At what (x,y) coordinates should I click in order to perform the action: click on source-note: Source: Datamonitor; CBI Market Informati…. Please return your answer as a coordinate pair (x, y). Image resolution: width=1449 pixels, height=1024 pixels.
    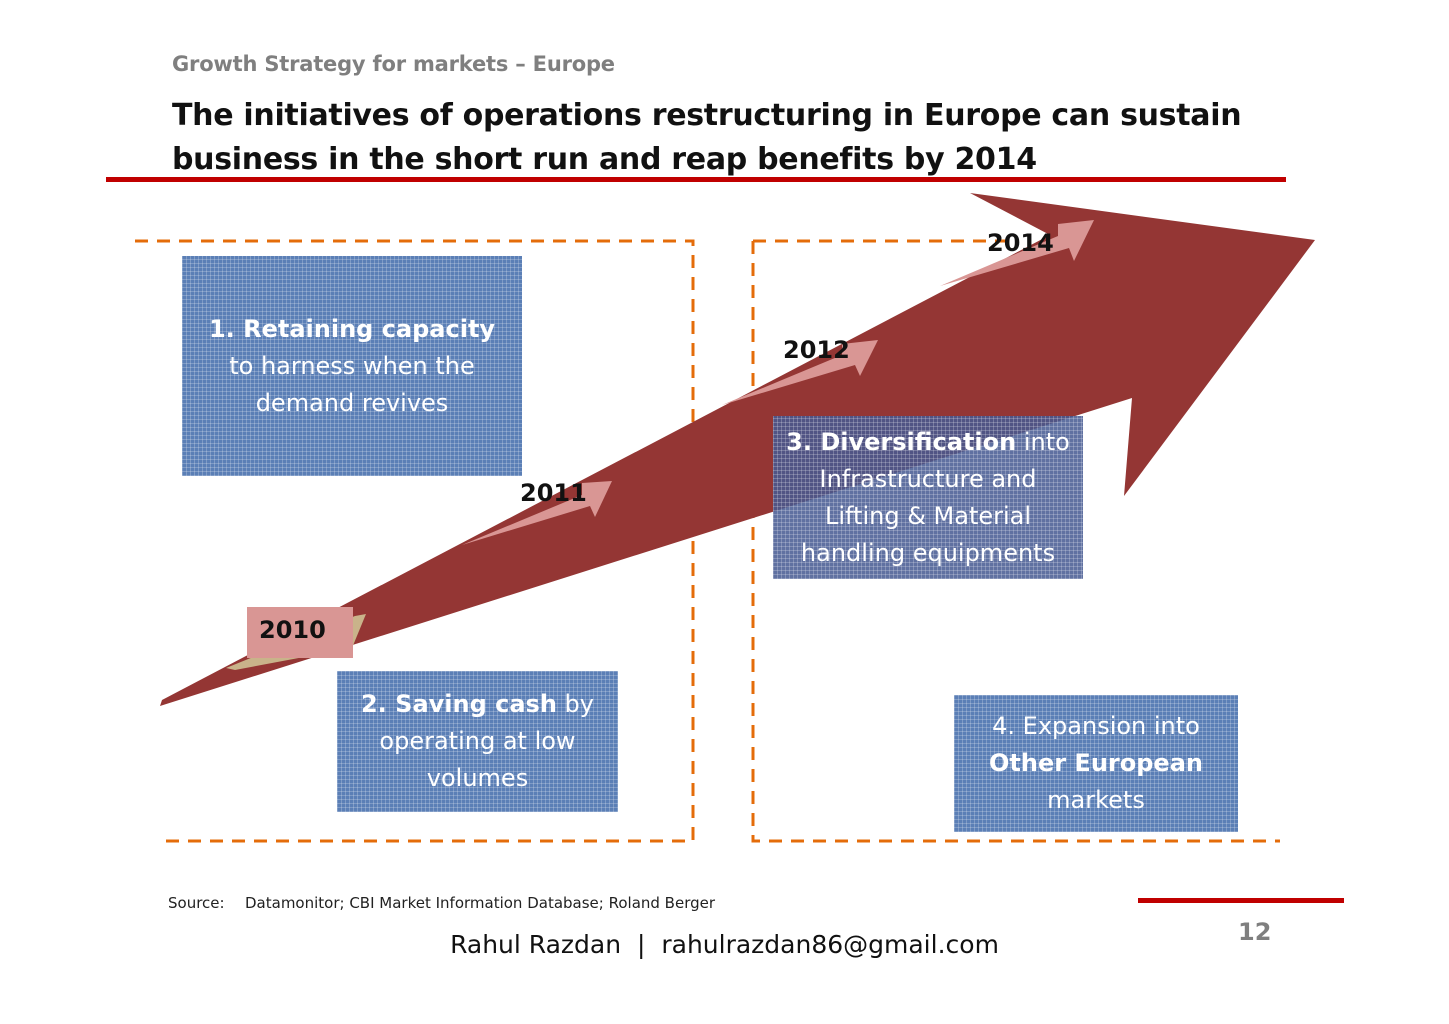
    Looking at the image, I should click on (441, 903).